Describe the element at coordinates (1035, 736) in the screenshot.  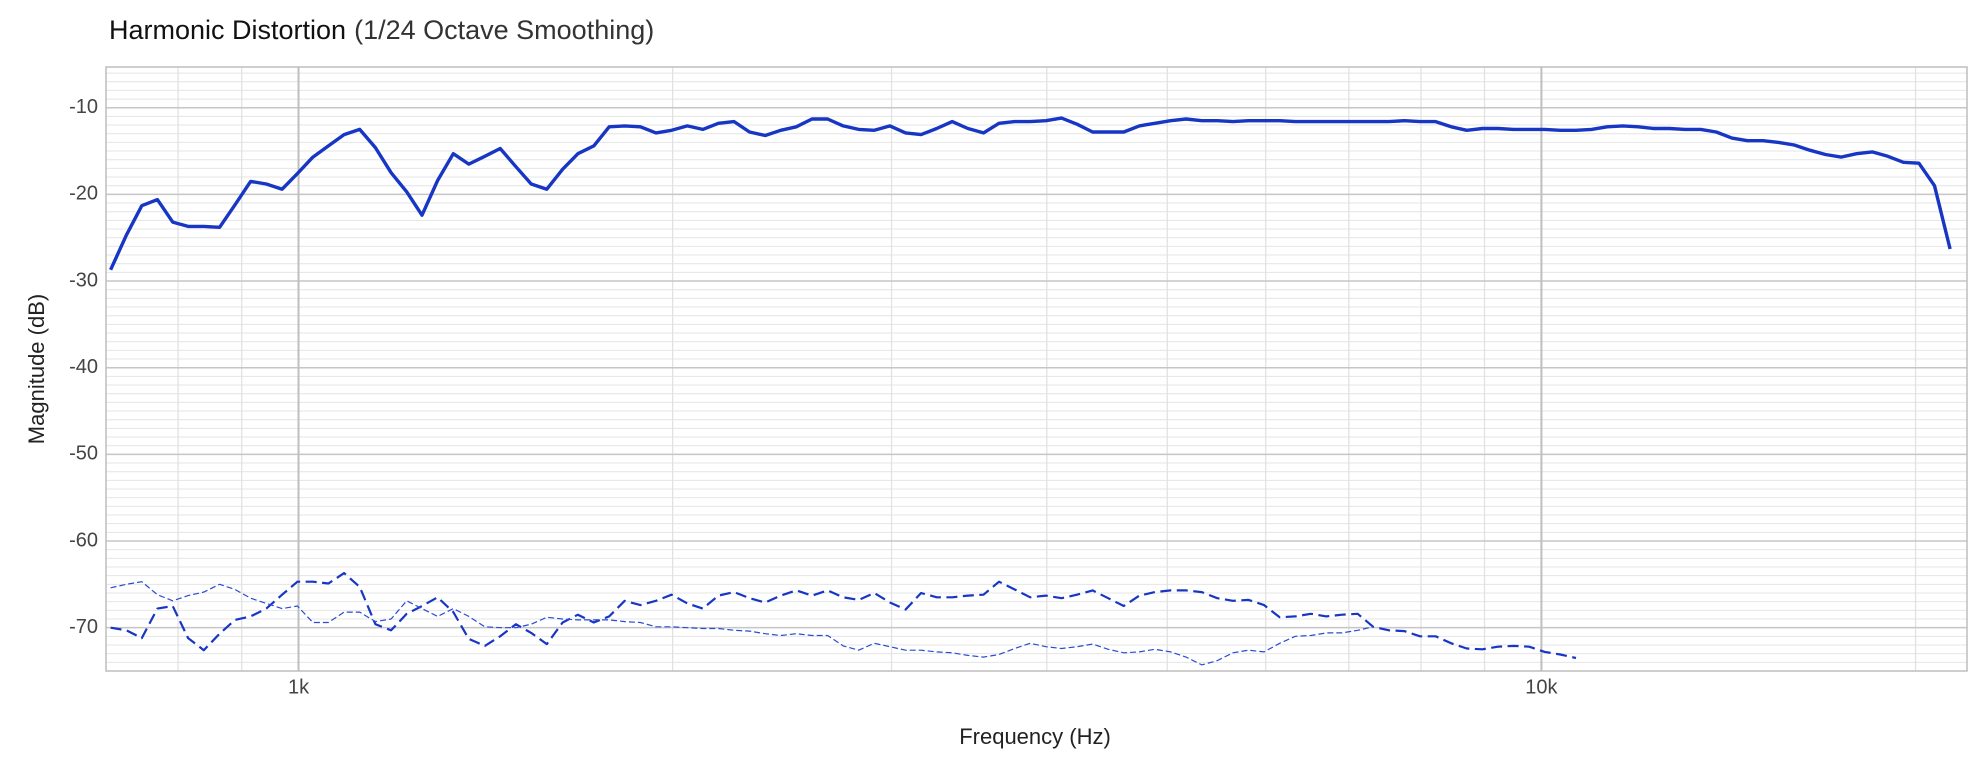
I see `x-axis-label: Frequency (Hz)` at that location.